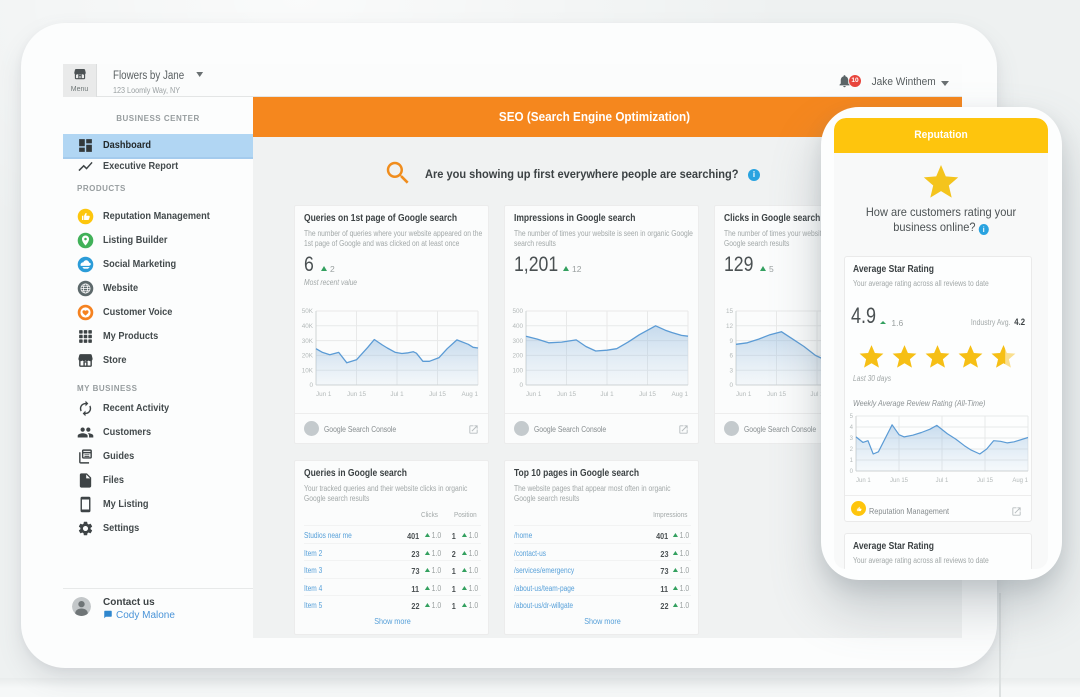 The image size is (1080, 697). I want to click on svg-text: 400, so click(517, 326).